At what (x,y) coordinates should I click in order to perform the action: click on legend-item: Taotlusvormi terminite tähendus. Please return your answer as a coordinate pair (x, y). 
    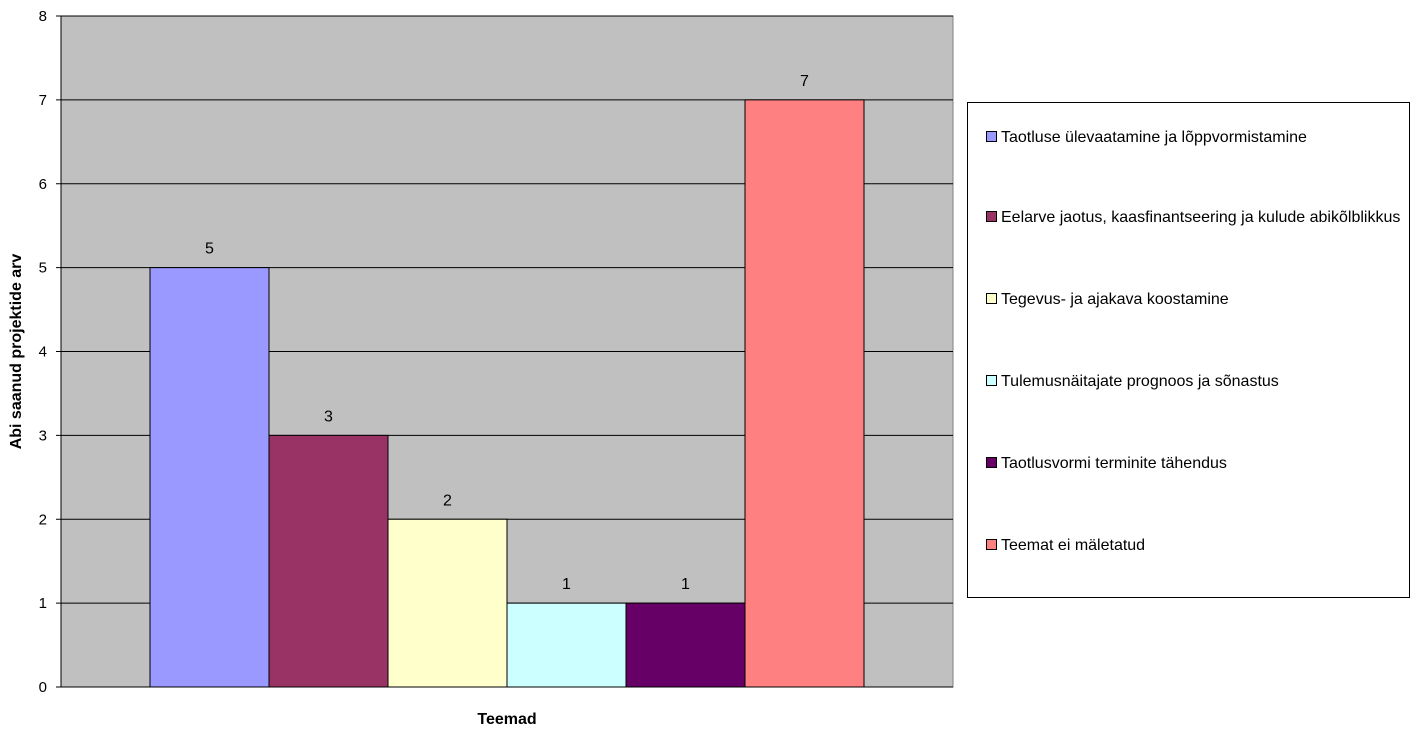
    Looking at the image, I should click on (1193, 463).